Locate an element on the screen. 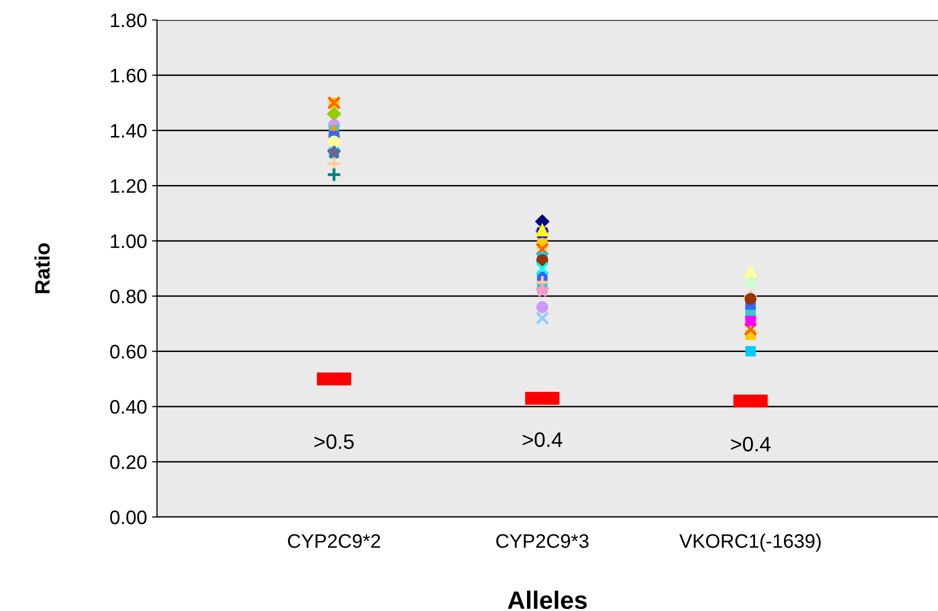  y-tick-label: 1.40 is located at coordinates (128, 131).